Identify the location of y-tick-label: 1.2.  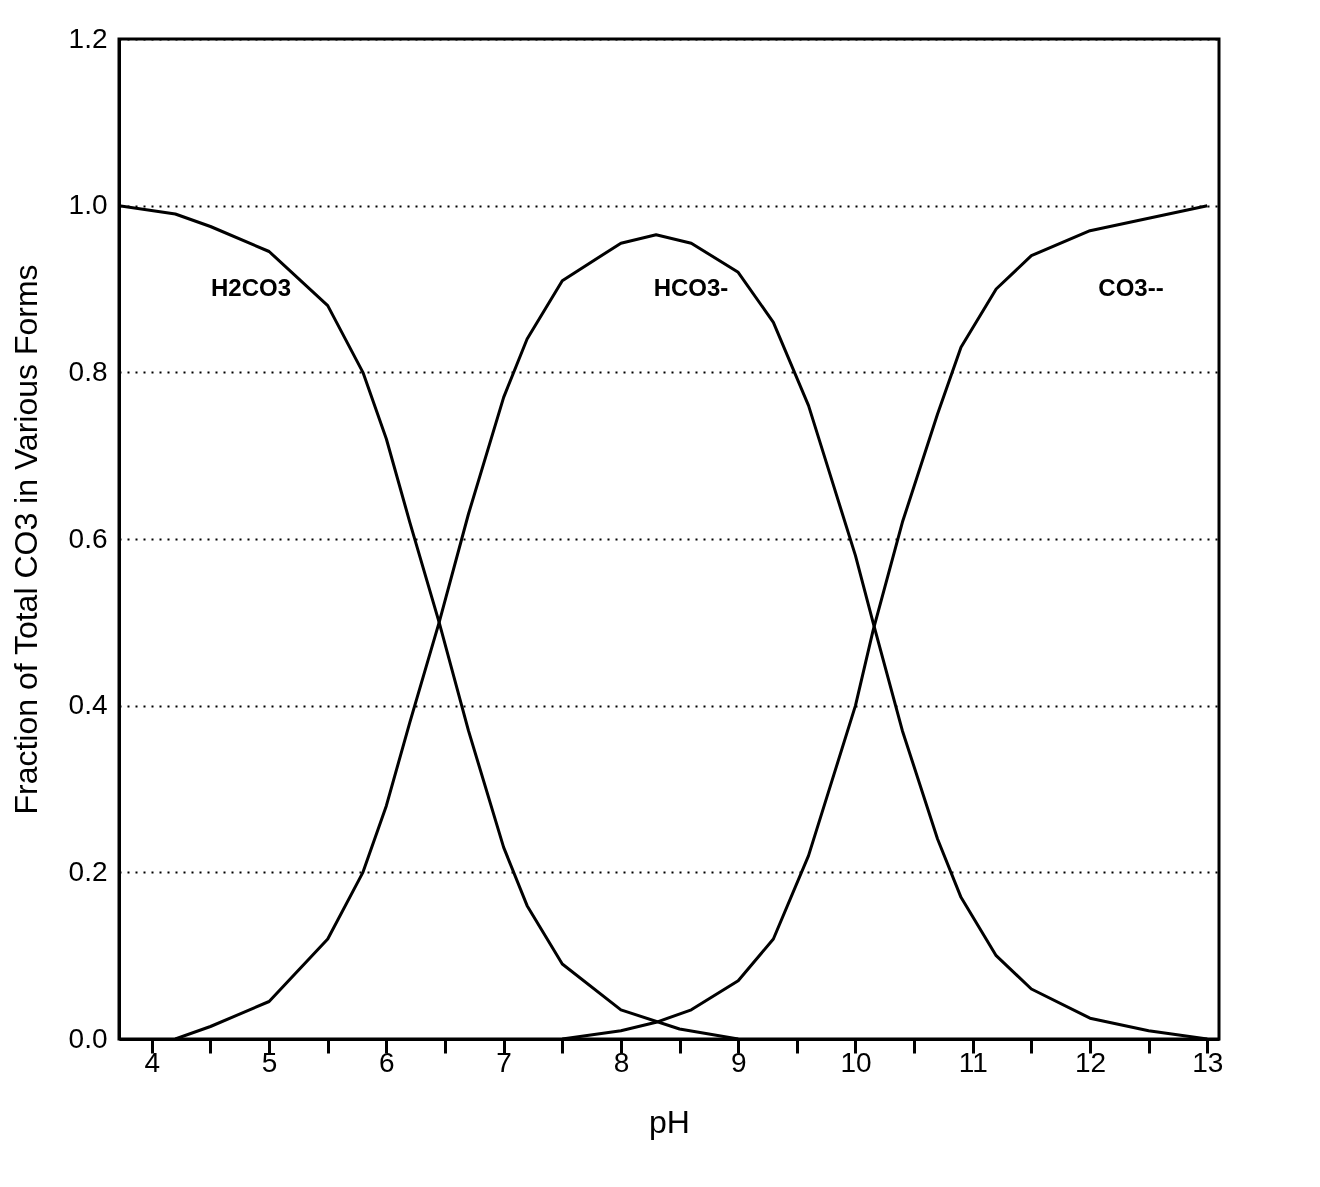
(88, 38).